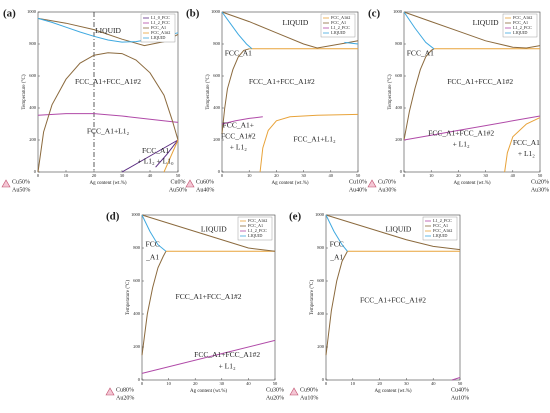  Describe the element at coordinates (208, 391) in the screenshot. I see `x-axis-label: Ag content (wt.%)` at that location.